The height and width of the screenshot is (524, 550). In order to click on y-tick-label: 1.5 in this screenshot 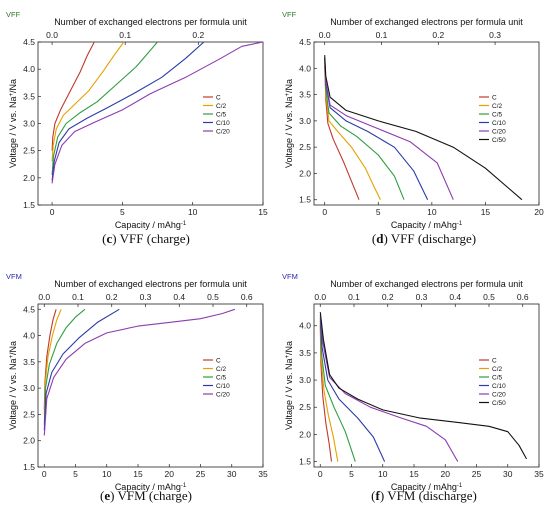, I will do `click(305, 200)`.